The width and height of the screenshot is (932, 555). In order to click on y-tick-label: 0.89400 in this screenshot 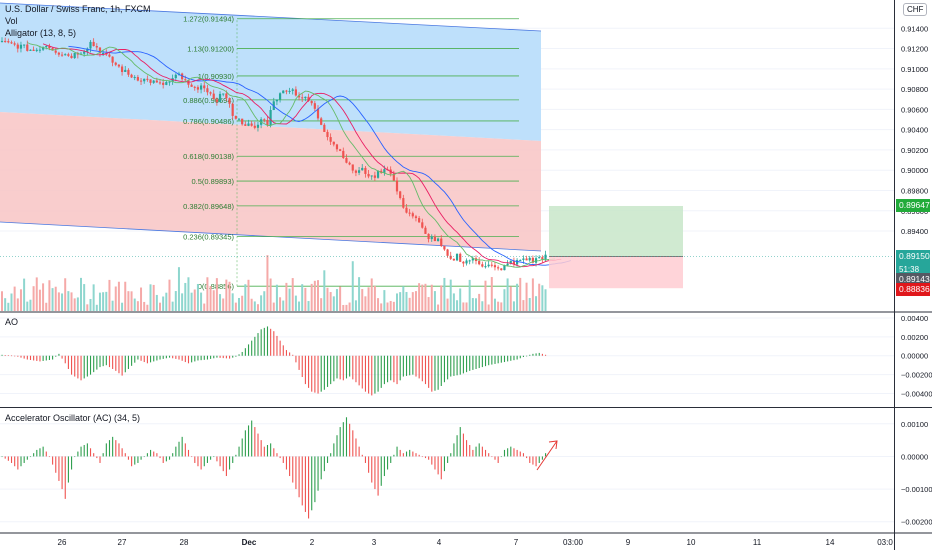, I will do `click(914, 231)`.